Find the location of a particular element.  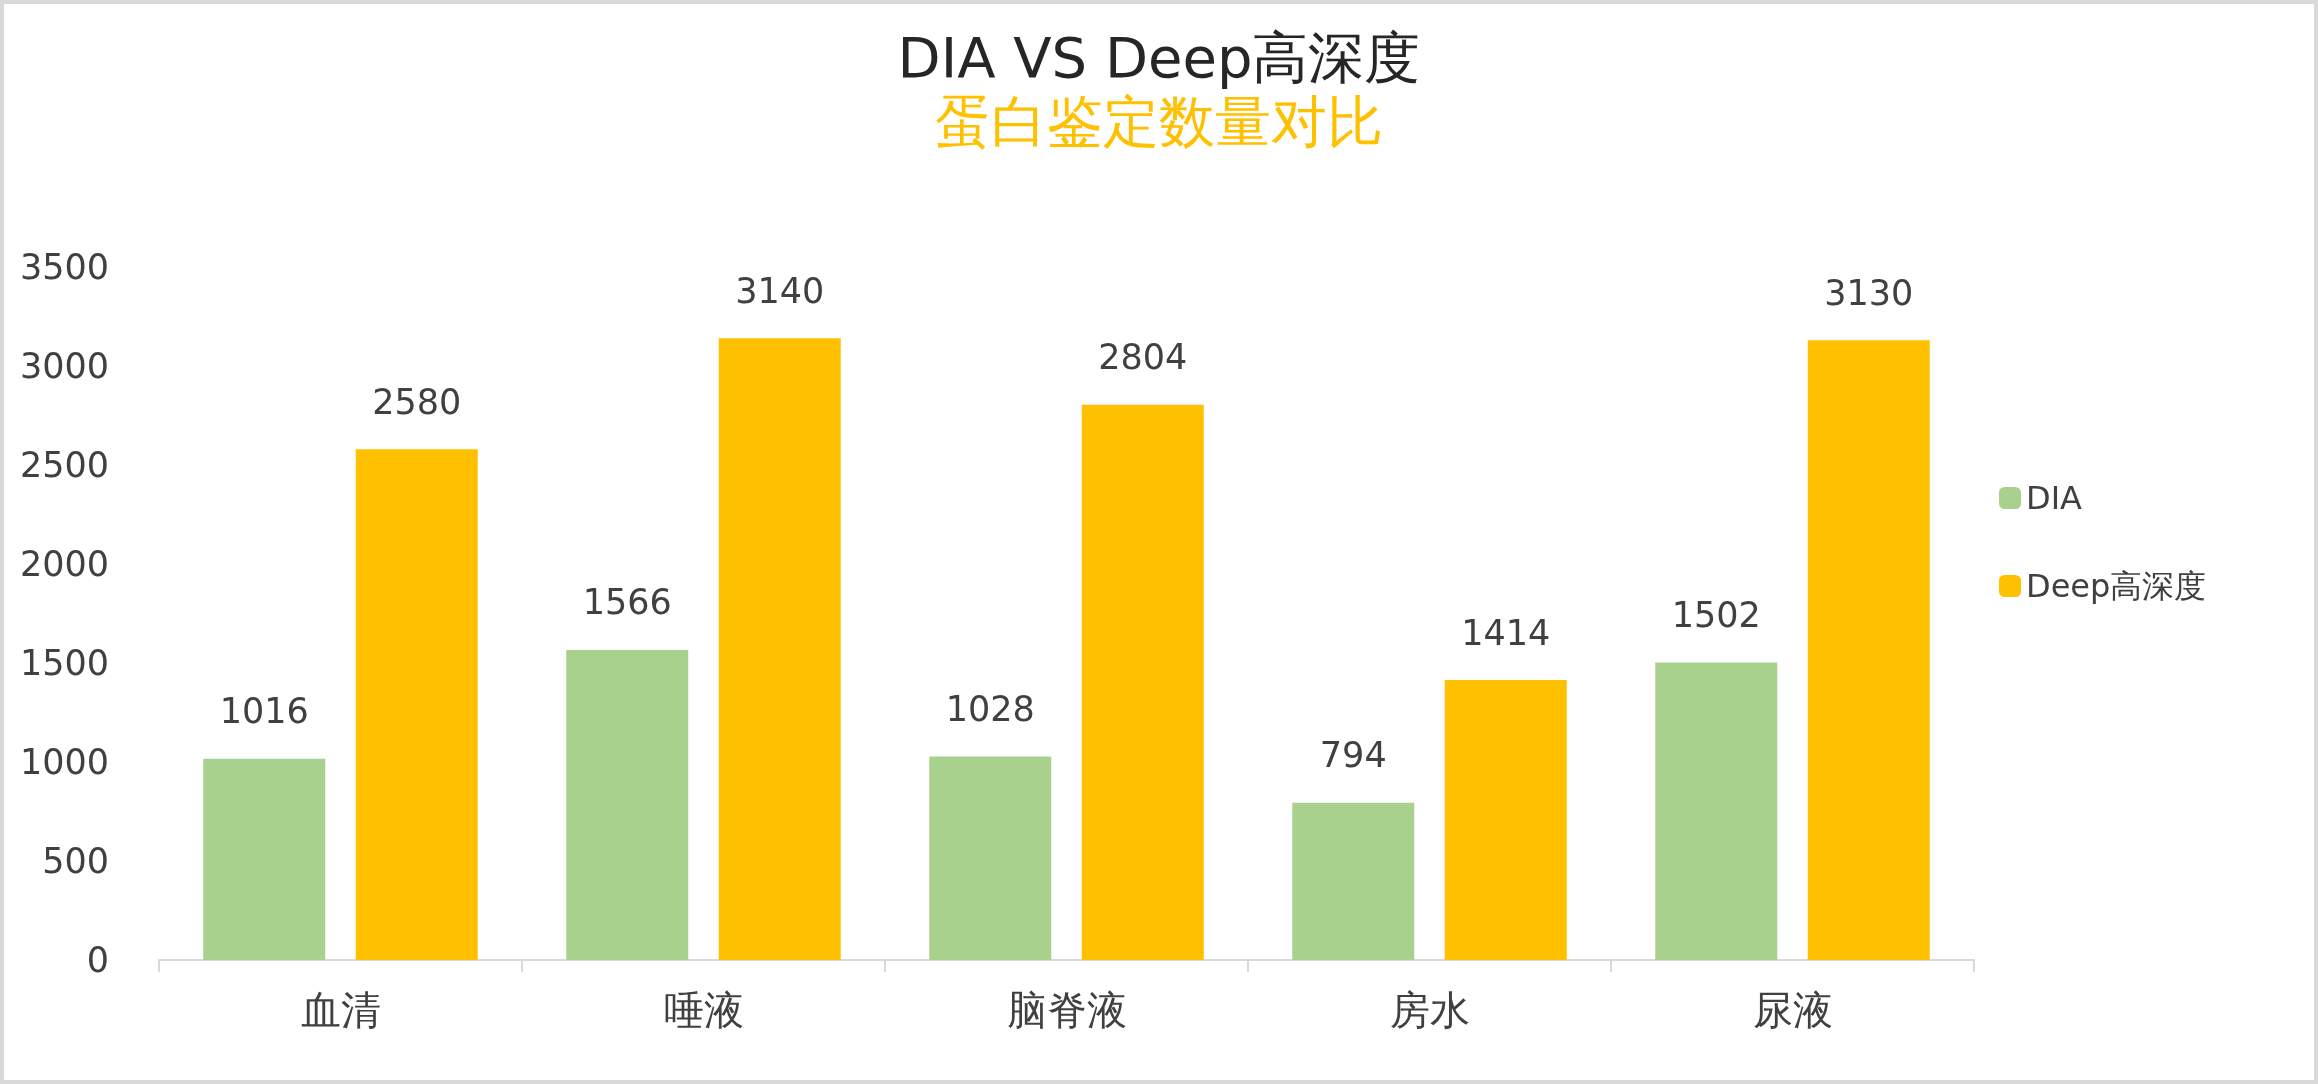

y-tick-label: 500 is located at coordinates (75, 861).